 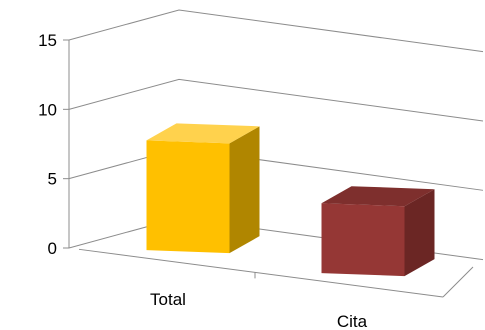 What do you see at coordinates (52, 248) in the screenshot?
I see `y-tick-label: 0` at bounding box center [52, 248].